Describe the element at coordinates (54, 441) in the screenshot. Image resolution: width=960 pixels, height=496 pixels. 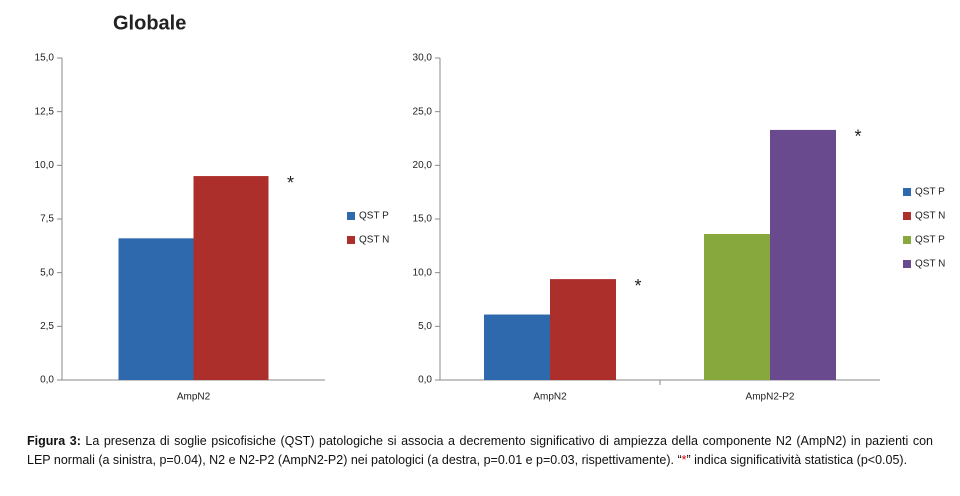
I see `caption-label: Figura 3:` at that location.